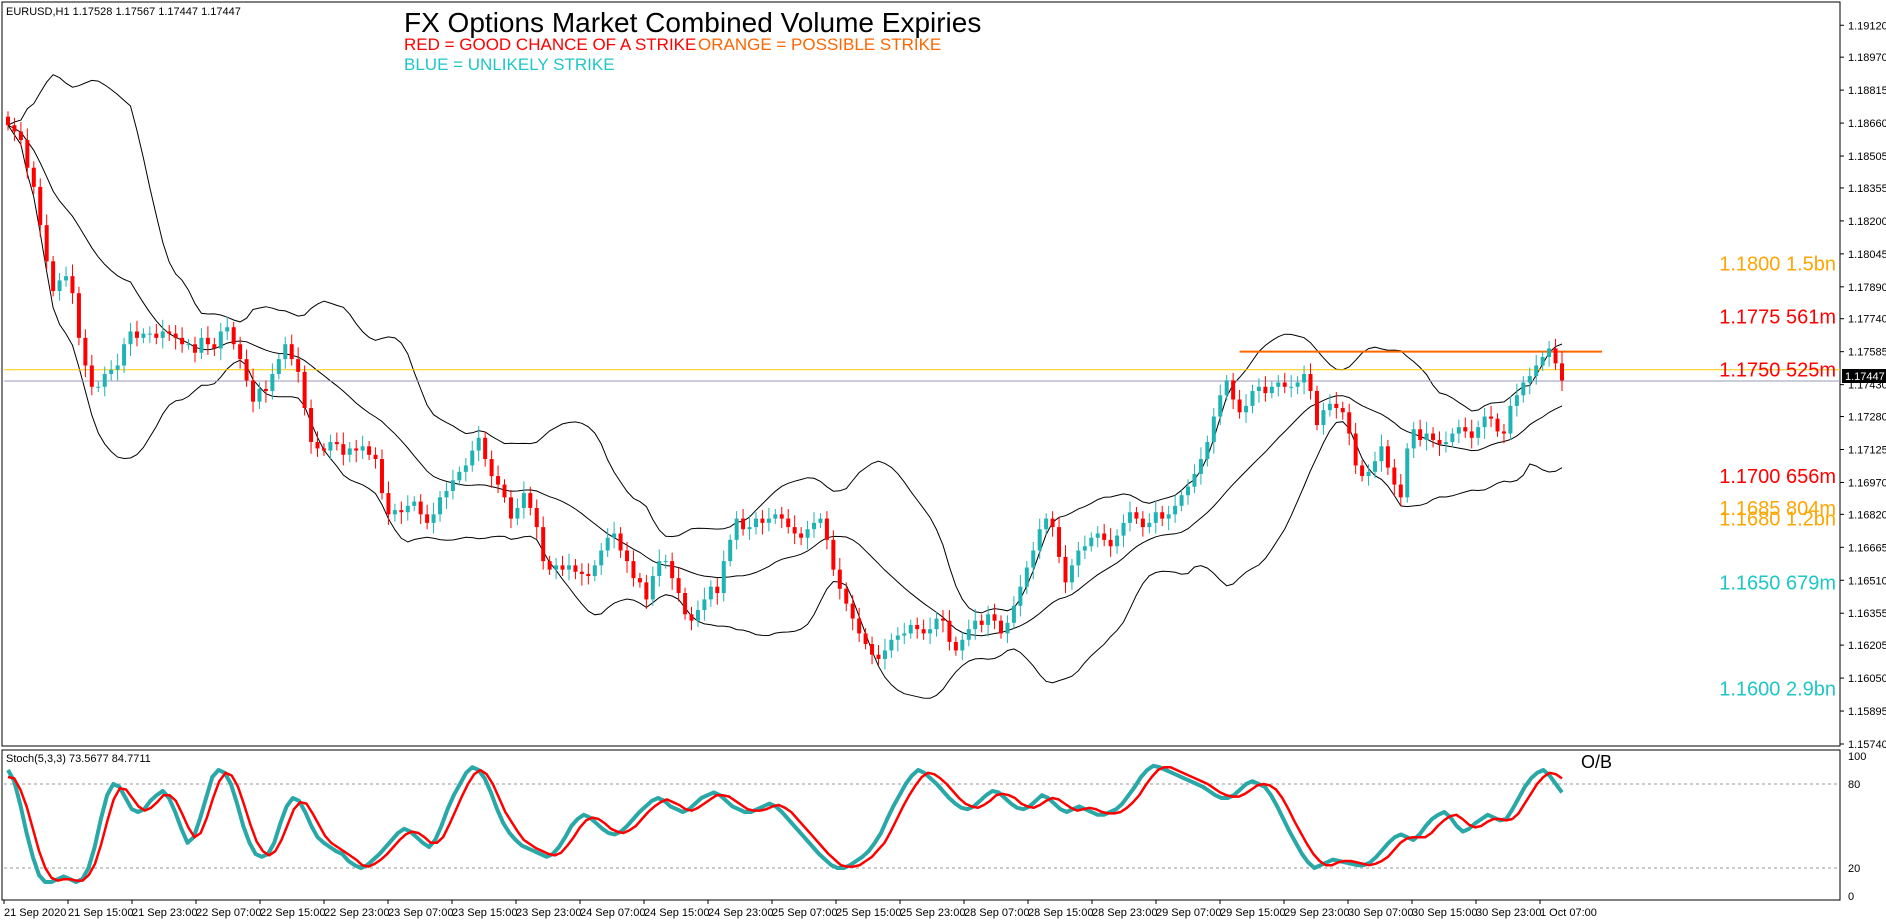 The height and width of the screenshot is (922, 1886). What do you see at coordinates (1777, 690) in the screenshot?
I see `strike-annotation: 1.1600 2.9bn` at bounding box center [1777, 690].